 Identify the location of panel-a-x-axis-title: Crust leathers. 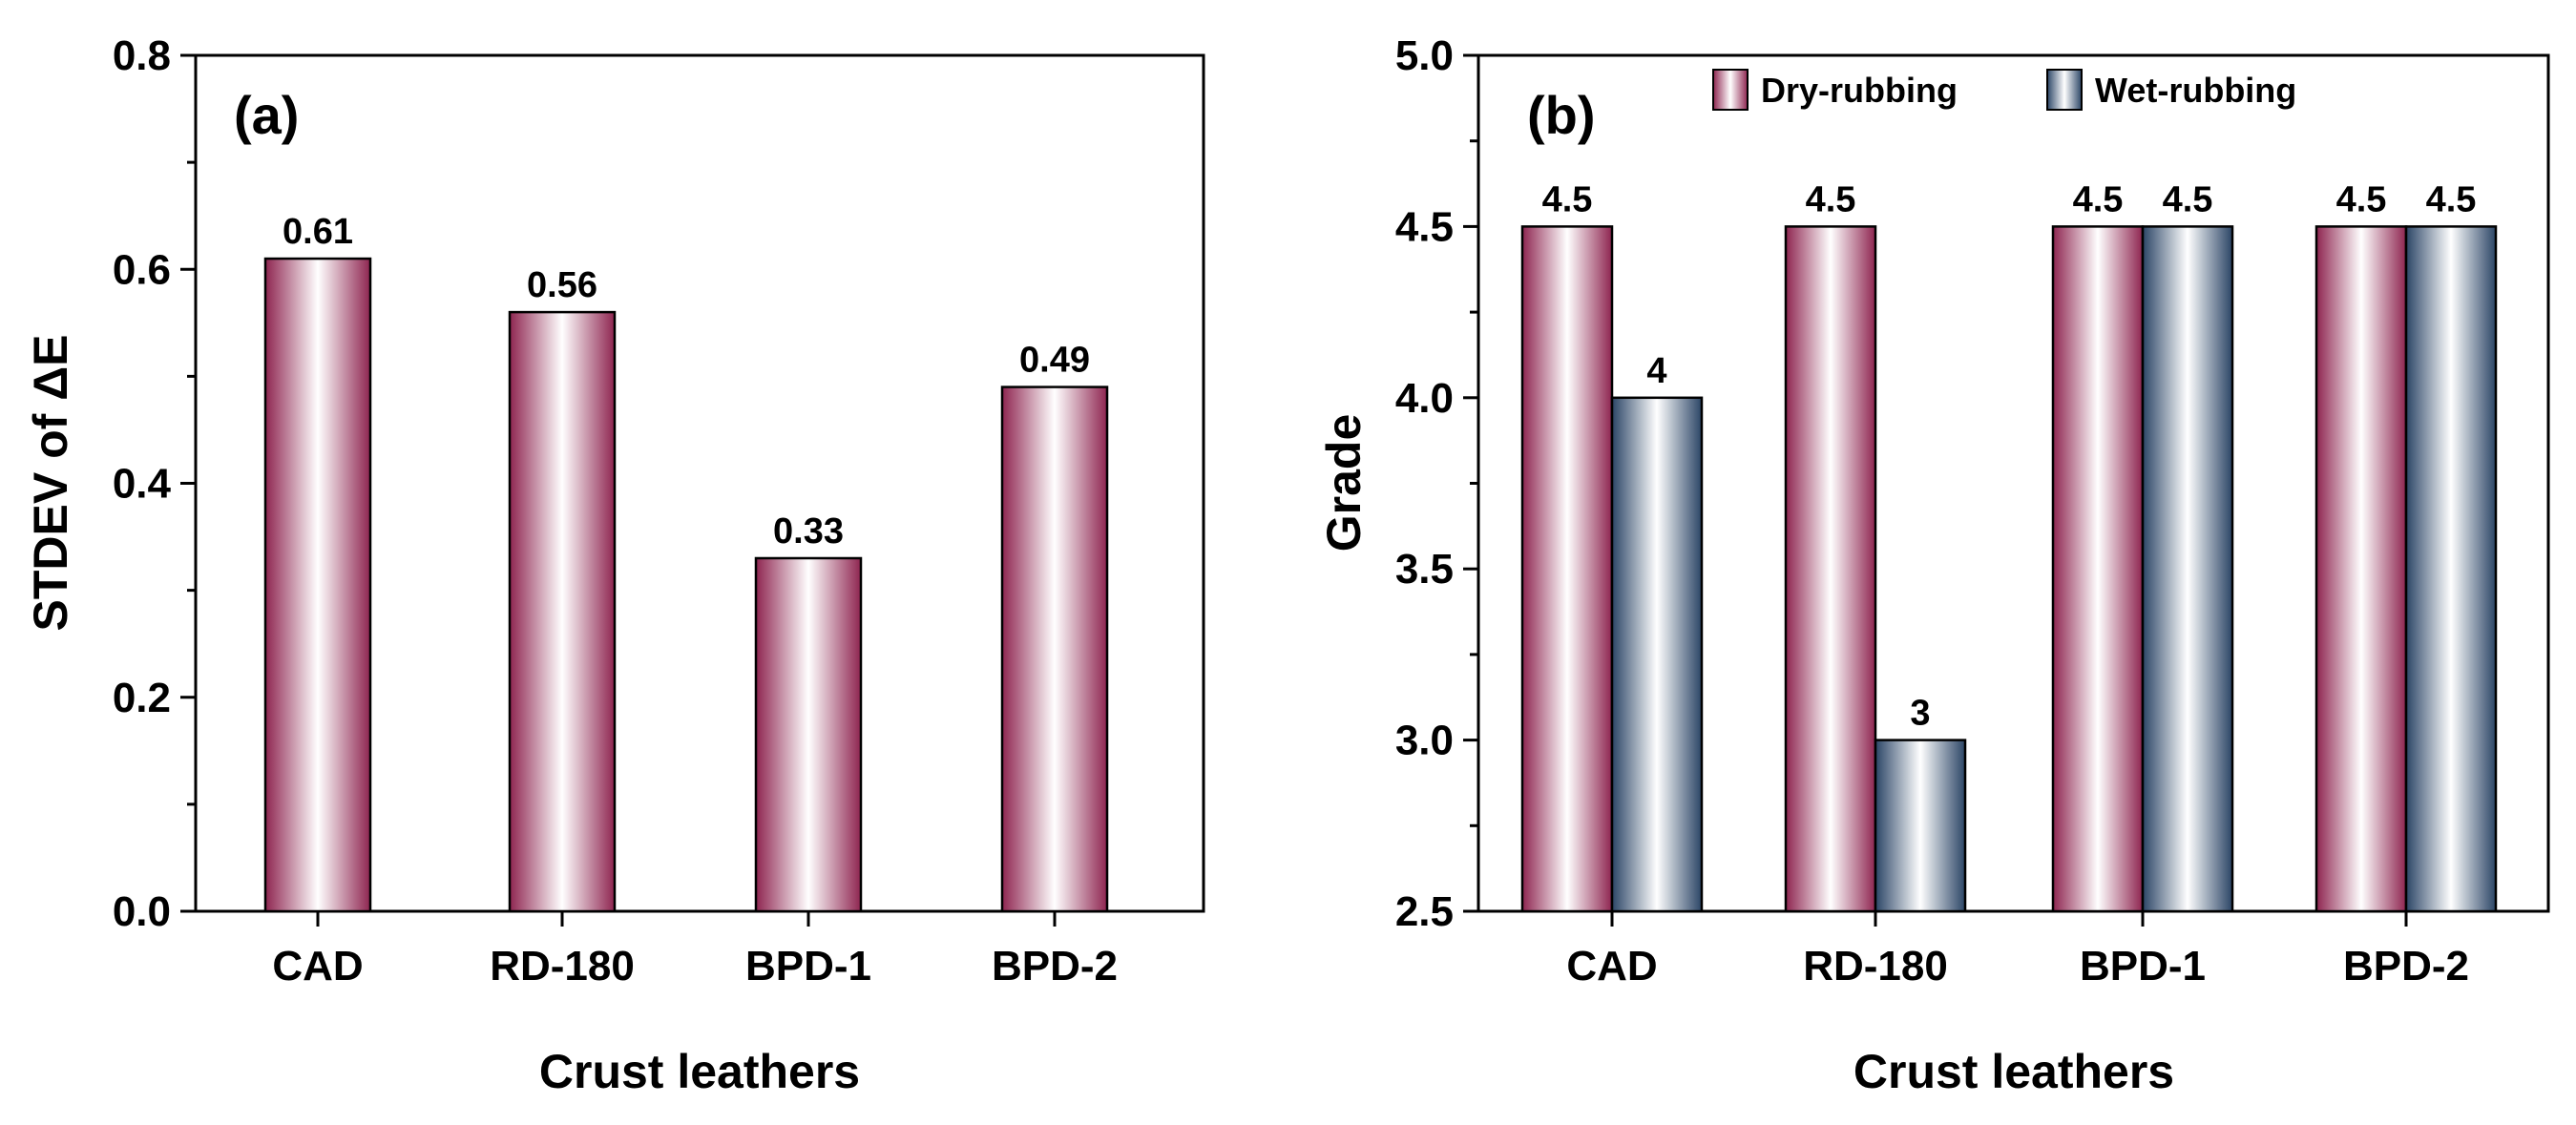
(699, 1071).